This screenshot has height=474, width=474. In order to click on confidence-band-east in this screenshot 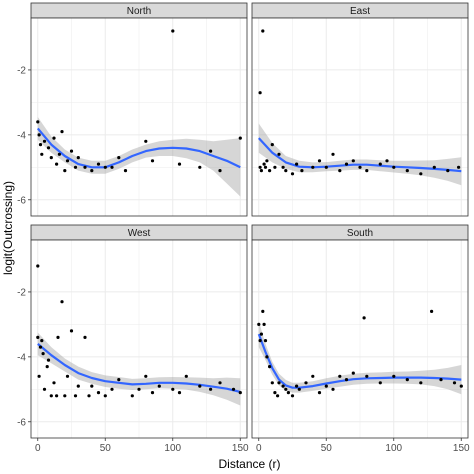, I will do `click(360, 154)`.